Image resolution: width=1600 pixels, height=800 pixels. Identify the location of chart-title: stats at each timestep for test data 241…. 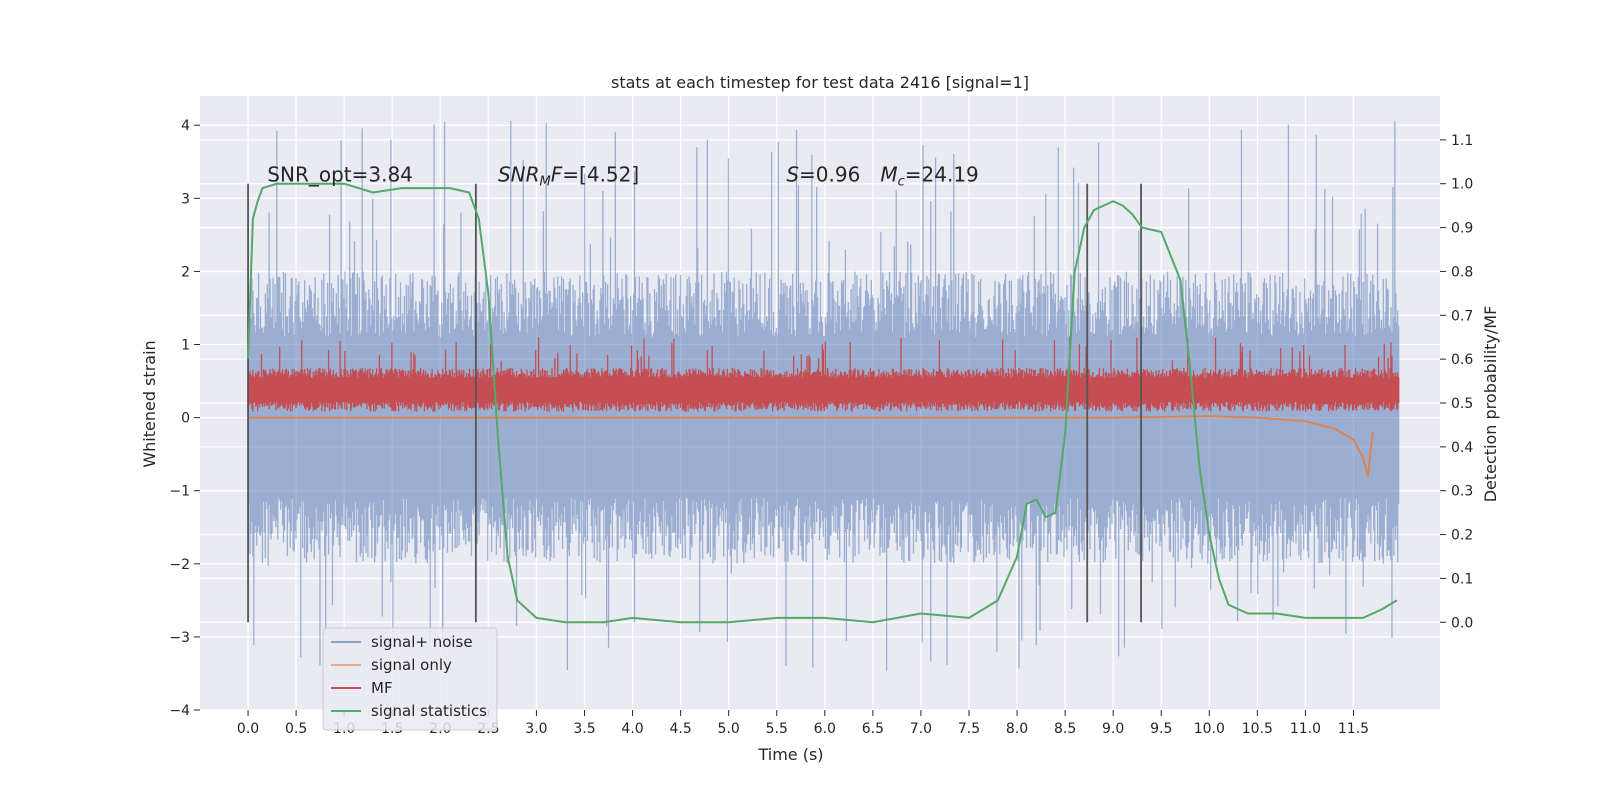
(820, 82).